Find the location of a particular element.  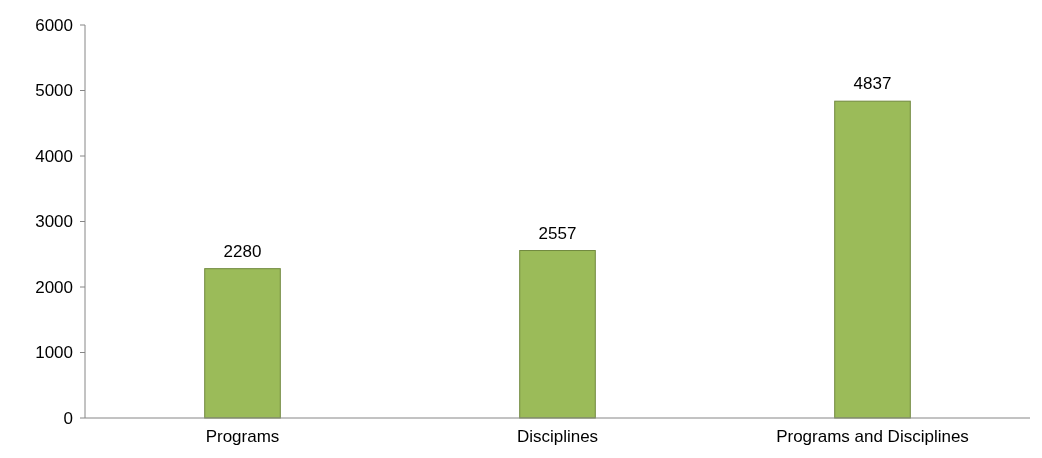

x-tick-label: Disciplines is located at coordinates (557, 436).